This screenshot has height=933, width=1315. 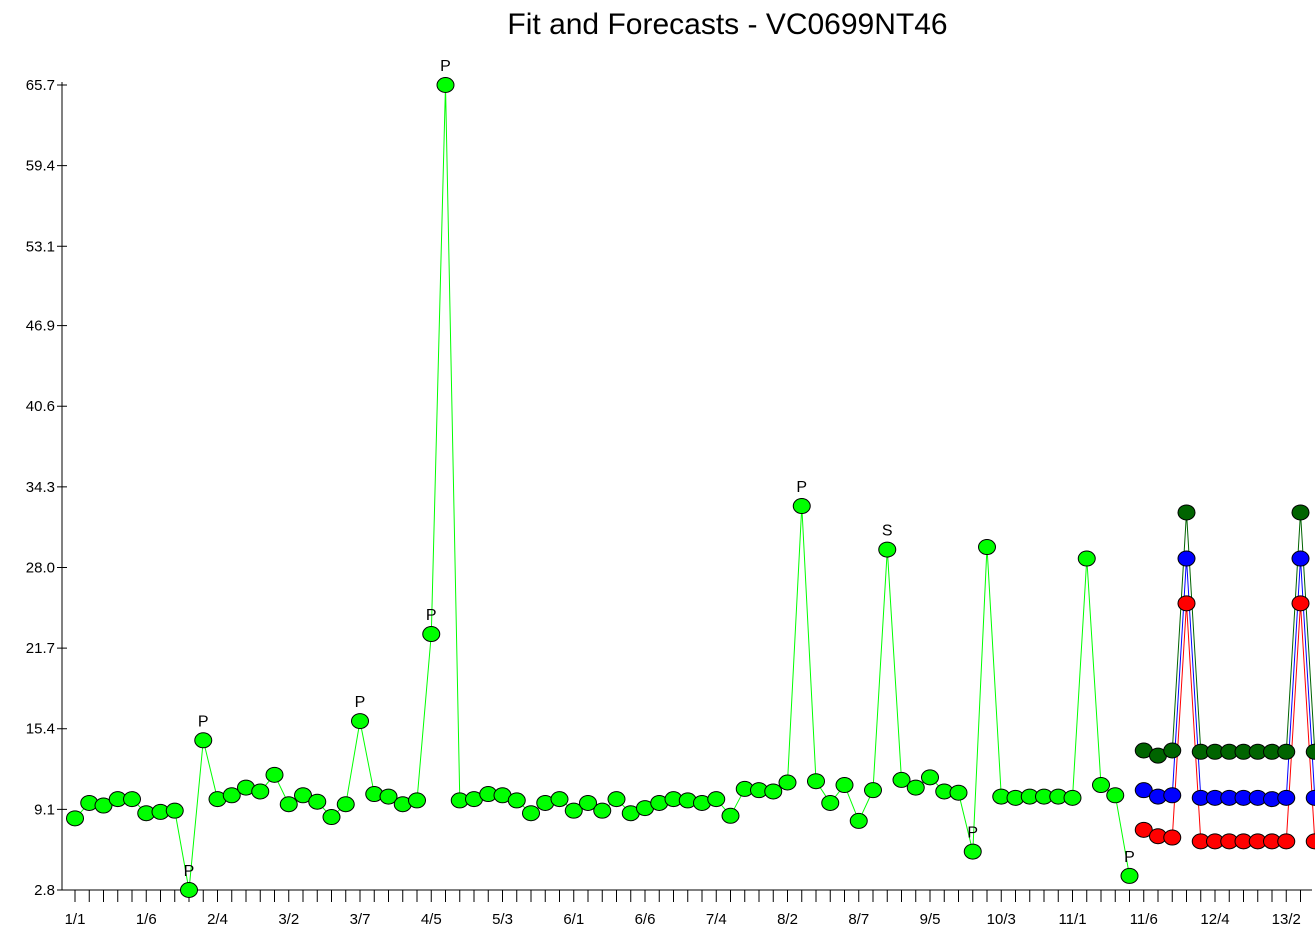 What do you see at coordinates (930, 919) in the screenshot?
I see `x-tick-label: 9/5` at bounding box center [930, 919].